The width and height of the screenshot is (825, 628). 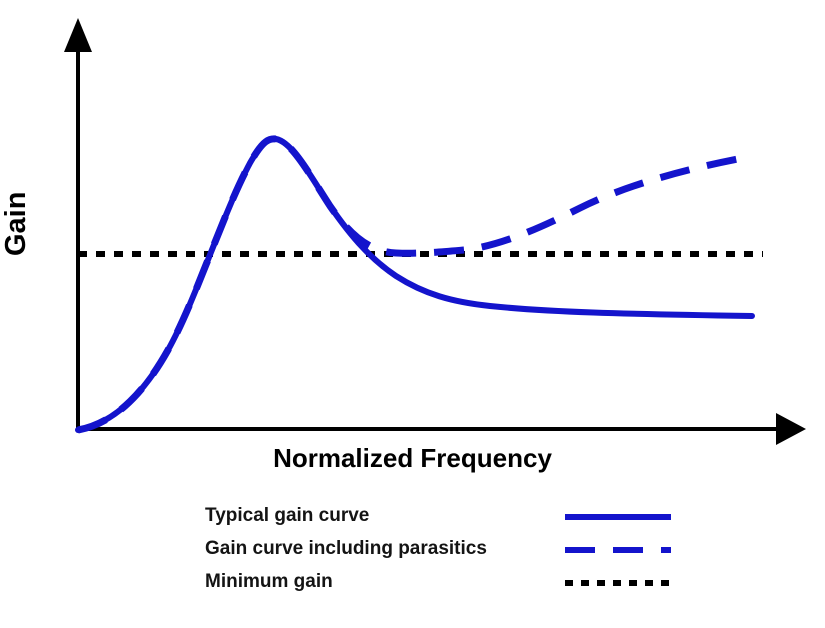 What do you see at coordinates (16, 223) in the screenshot?
I see `y-axis-label: Gain` at bounding box center [16, 223].